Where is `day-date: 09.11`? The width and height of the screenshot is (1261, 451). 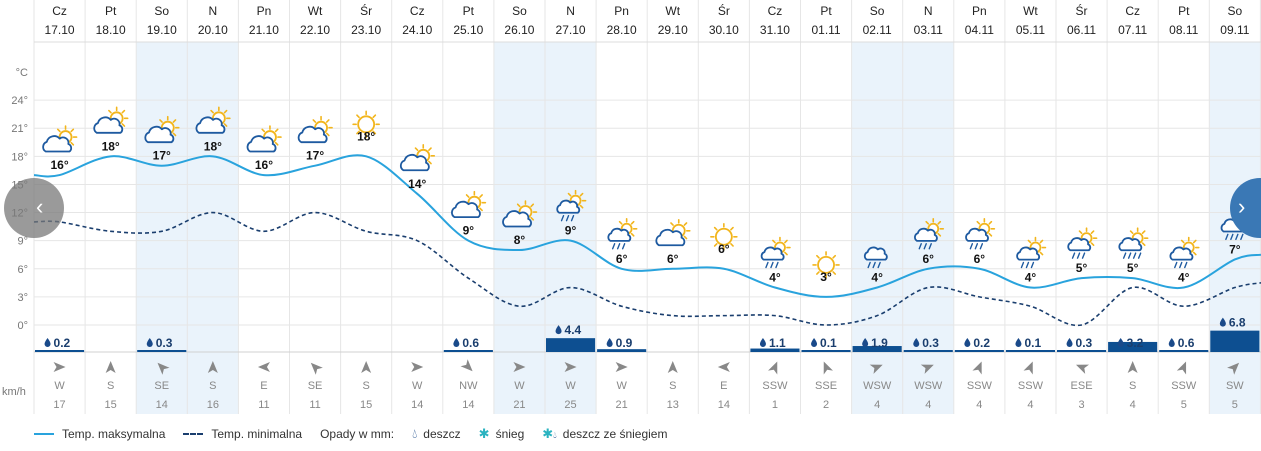
day-date: 09.11 is located at coordinates (1234, 30).